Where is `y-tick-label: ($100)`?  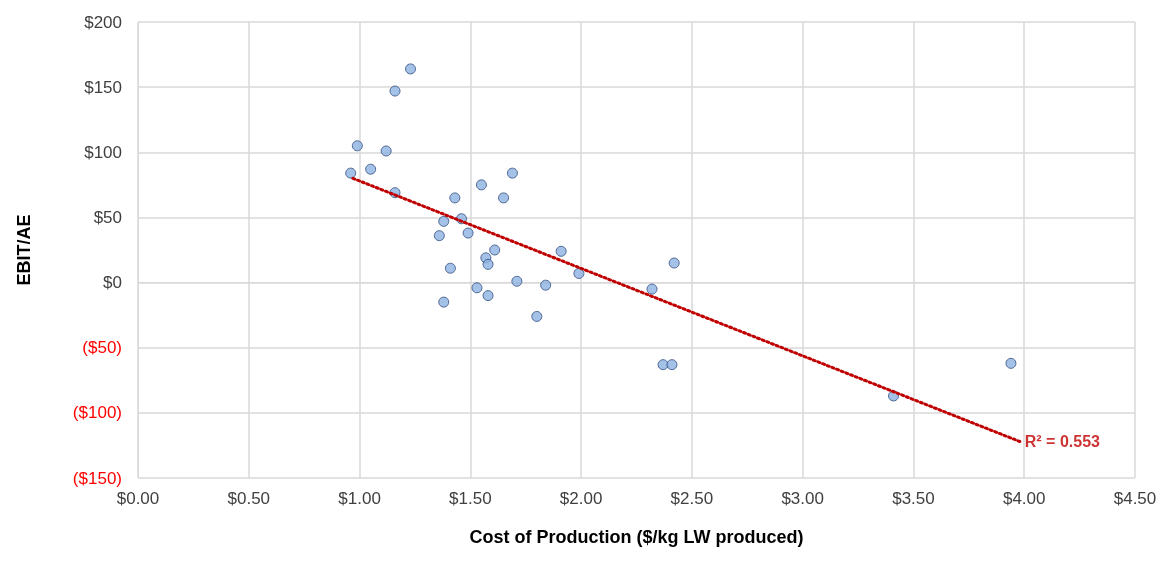 y-tick-label: ($100) is located at coordinates (97, 413).